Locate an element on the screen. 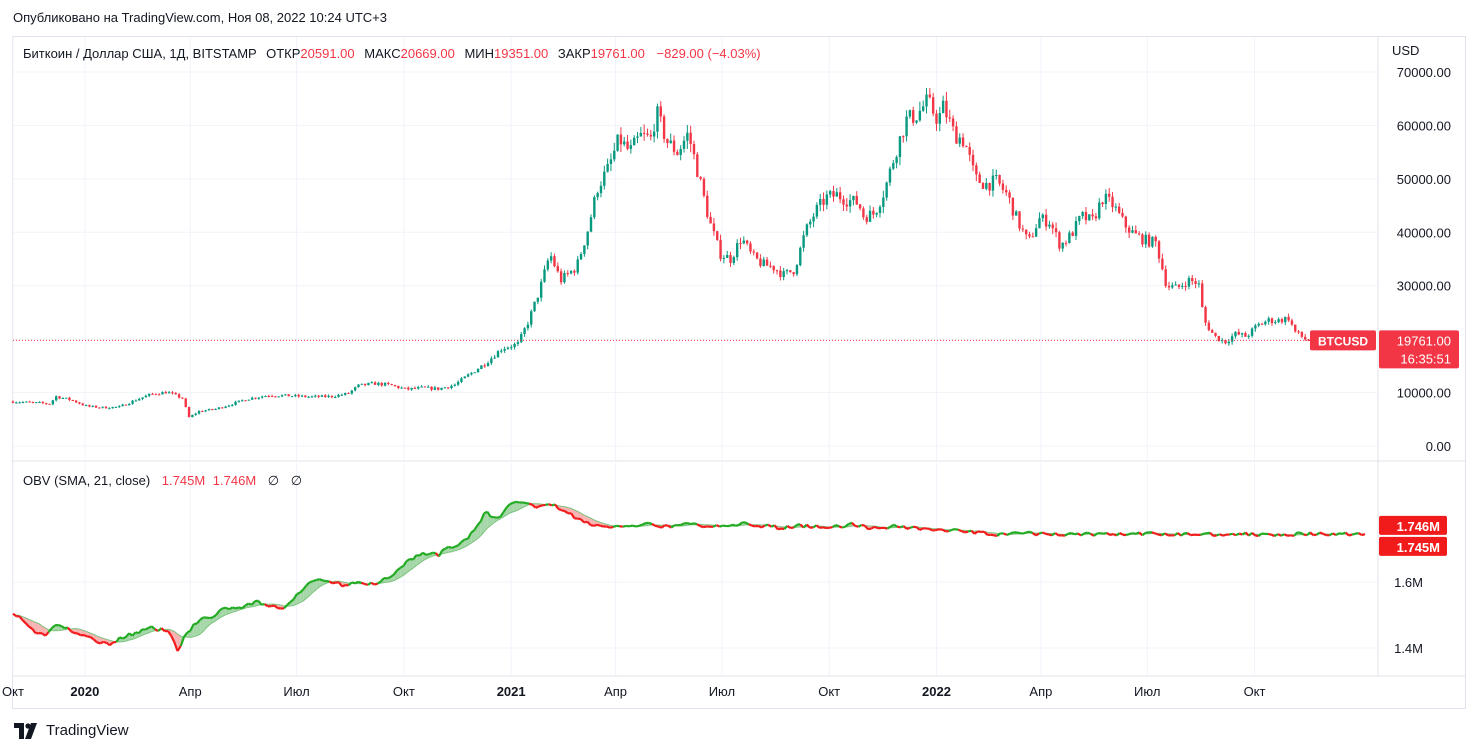  y-tick-label: 50000.00 is located at coordinates (1424, 179).